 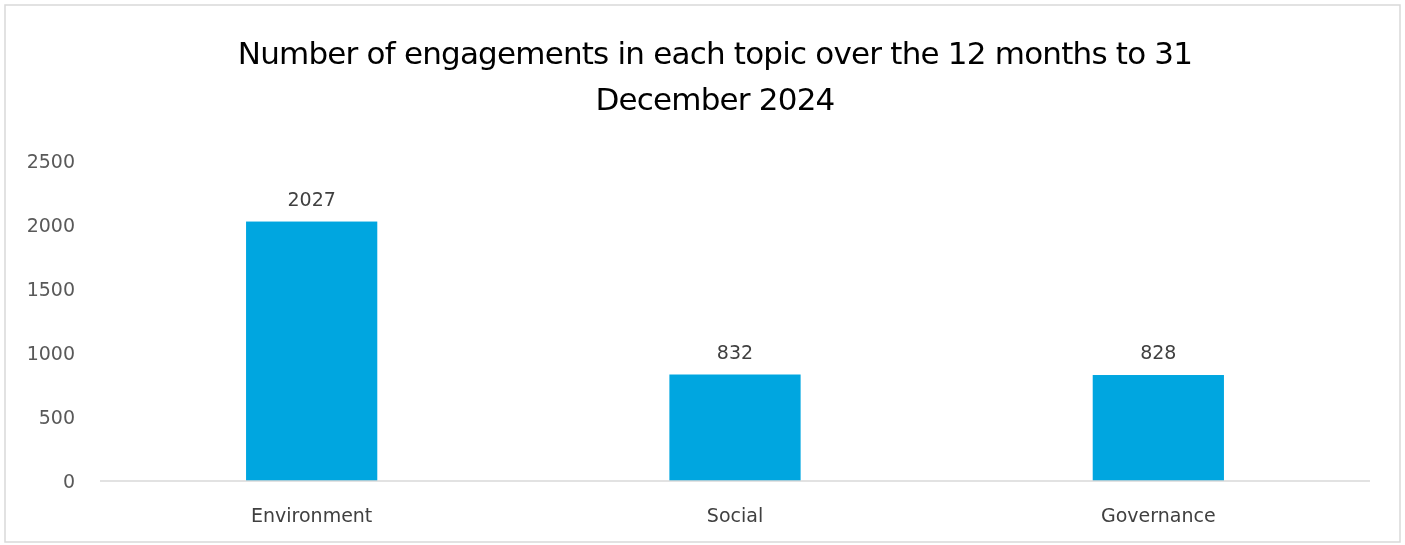 I want to click on x-tick-label: Environment, so click(x=312, y=515).